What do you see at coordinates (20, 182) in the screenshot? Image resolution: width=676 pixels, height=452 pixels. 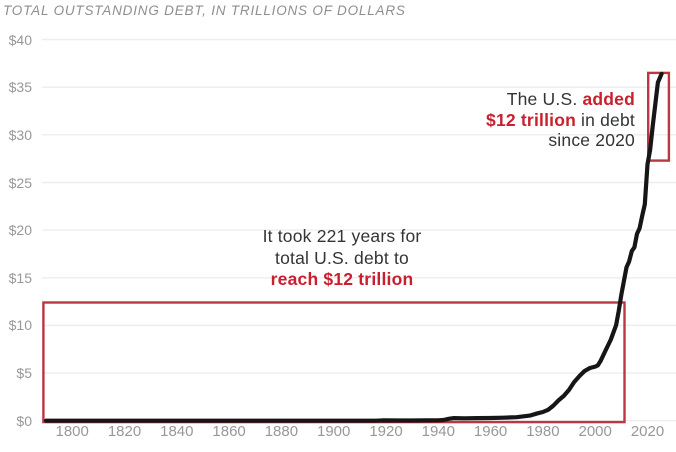 I see `y-tick-25: $25` at bounding box center [20, 182].